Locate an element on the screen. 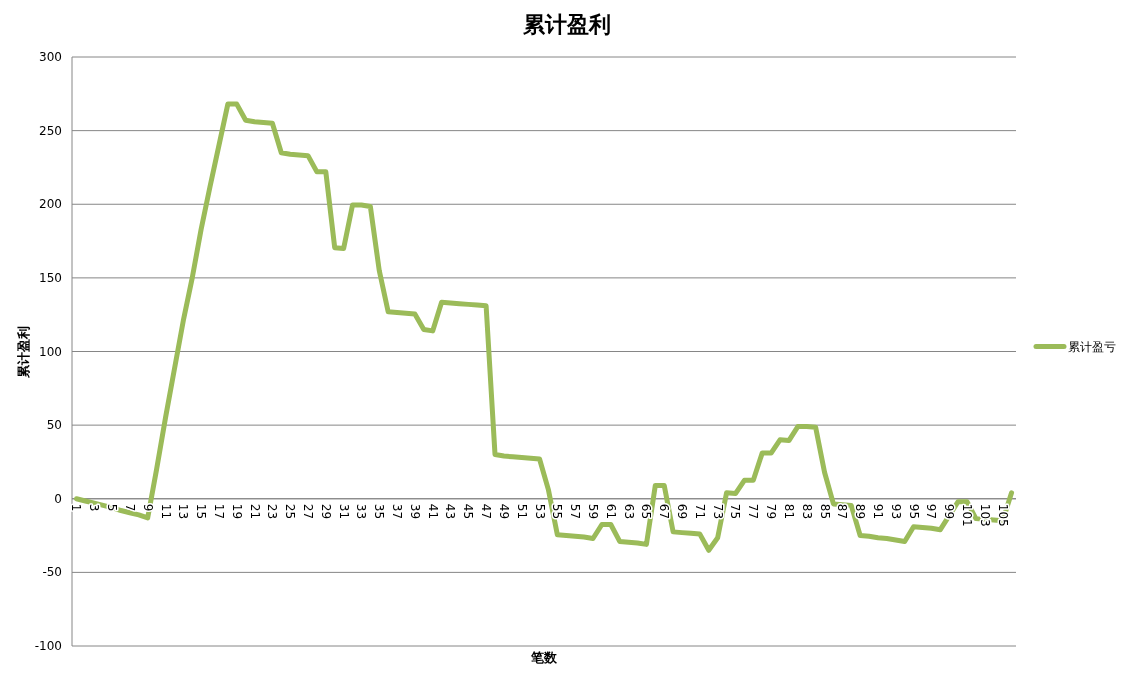  x-tick-label: 89 is located at coordinates (860, 511).